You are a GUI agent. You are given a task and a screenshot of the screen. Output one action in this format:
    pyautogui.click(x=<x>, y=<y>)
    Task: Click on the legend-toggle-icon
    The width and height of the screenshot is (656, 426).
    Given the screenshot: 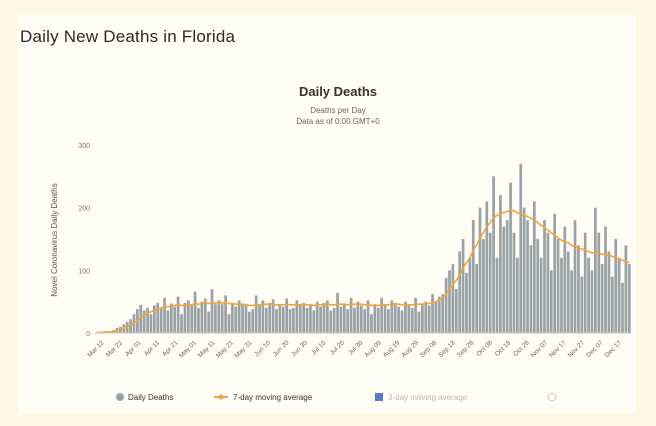 What is the action you would take?
    pyautogui.click(x=552, y=397)
    